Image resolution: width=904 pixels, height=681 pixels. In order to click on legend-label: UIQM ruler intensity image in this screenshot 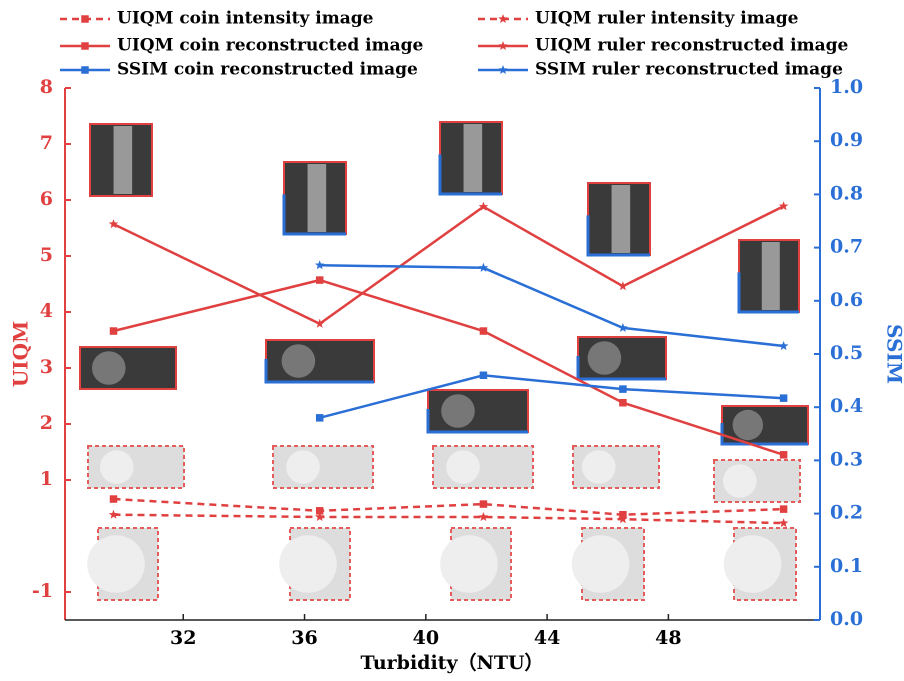, I will do `click(667, 19)`.